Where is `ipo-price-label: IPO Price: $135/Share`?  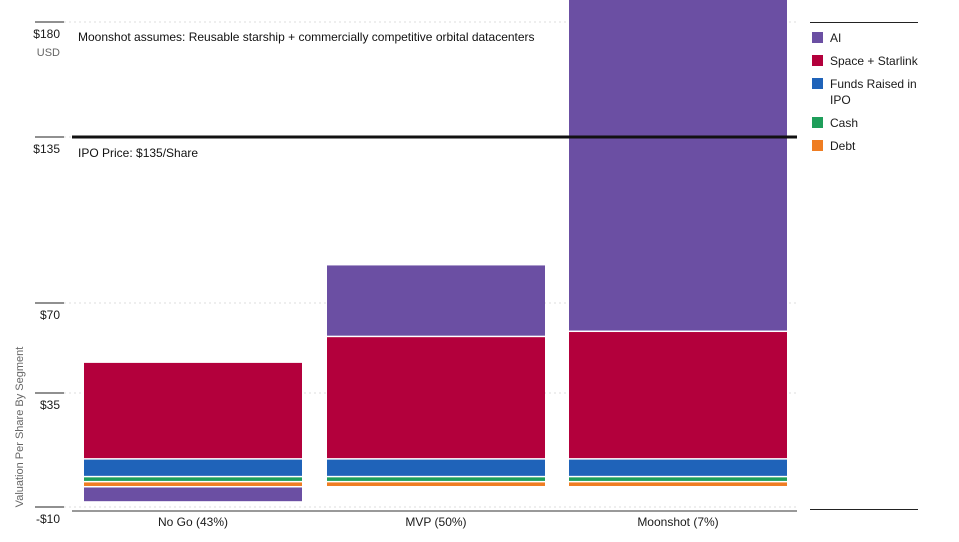
ipo-price-label: IPO Price: $135/Share is located at coordinates (138, 153).